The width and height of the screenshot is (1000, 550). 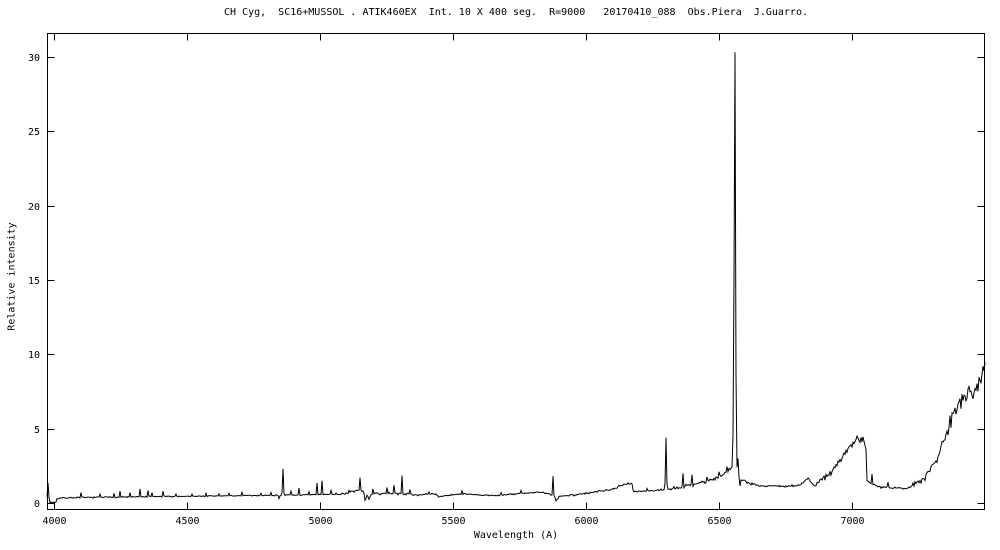 What do you see at coordinates (34, 132) in the screenshot?
I see `y-tick-label: 25` at bounding box center [34, 132].